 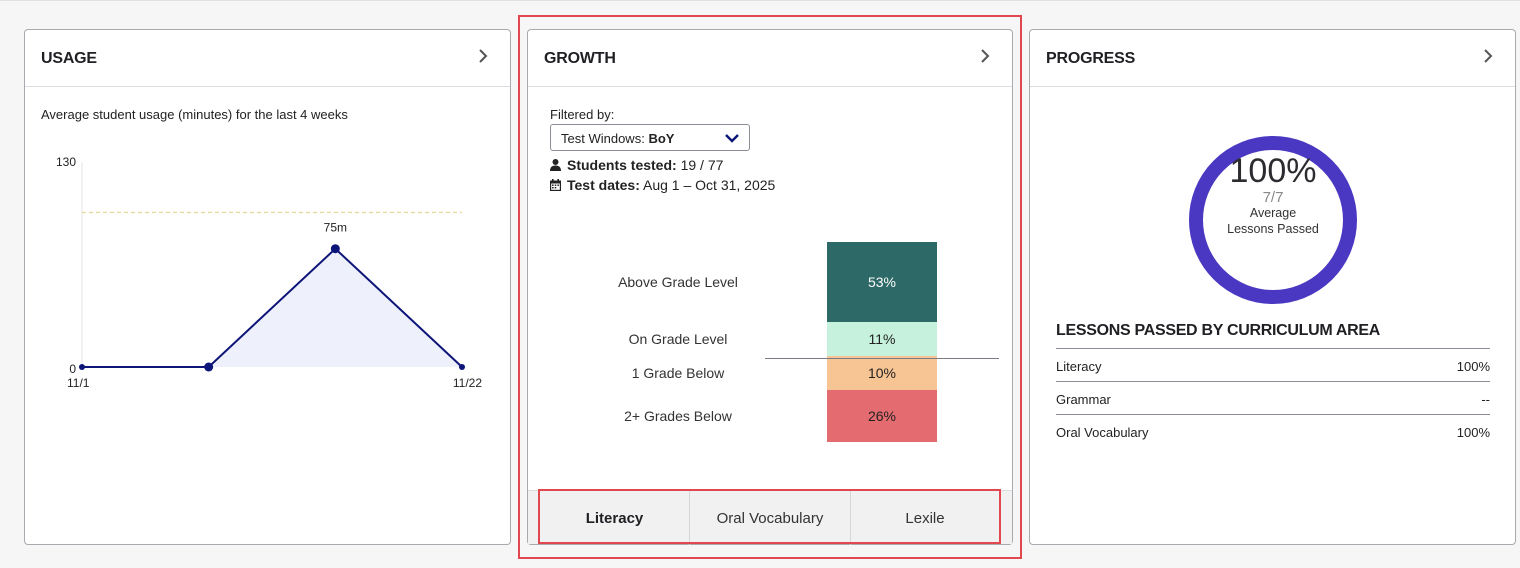 I want to click on usage-title: USAGE, so click(x=69, y=58).